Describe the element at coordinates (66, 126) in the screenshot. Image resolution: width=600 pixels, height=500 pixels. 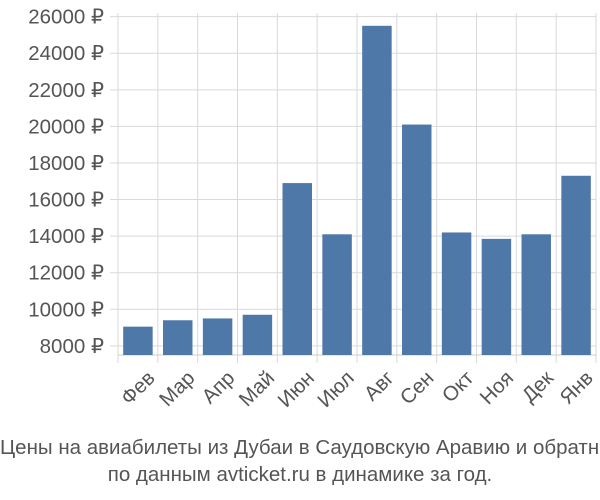
I see `y-tick-label: 20000 ₽` at that location.